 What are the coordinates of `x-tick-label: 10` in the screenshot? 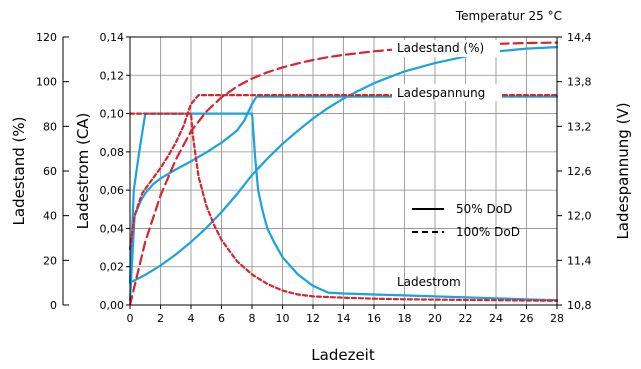 It's located at (283, 318).